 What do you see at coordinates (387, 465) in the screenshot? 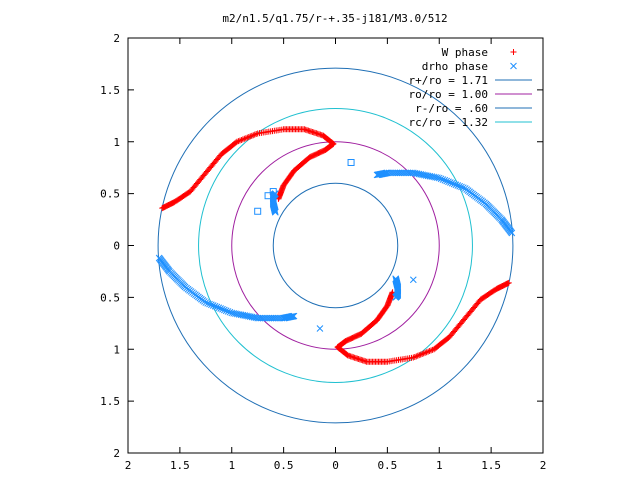
I see `x-tick-label: 0.5` at bounding box center [387, 465].